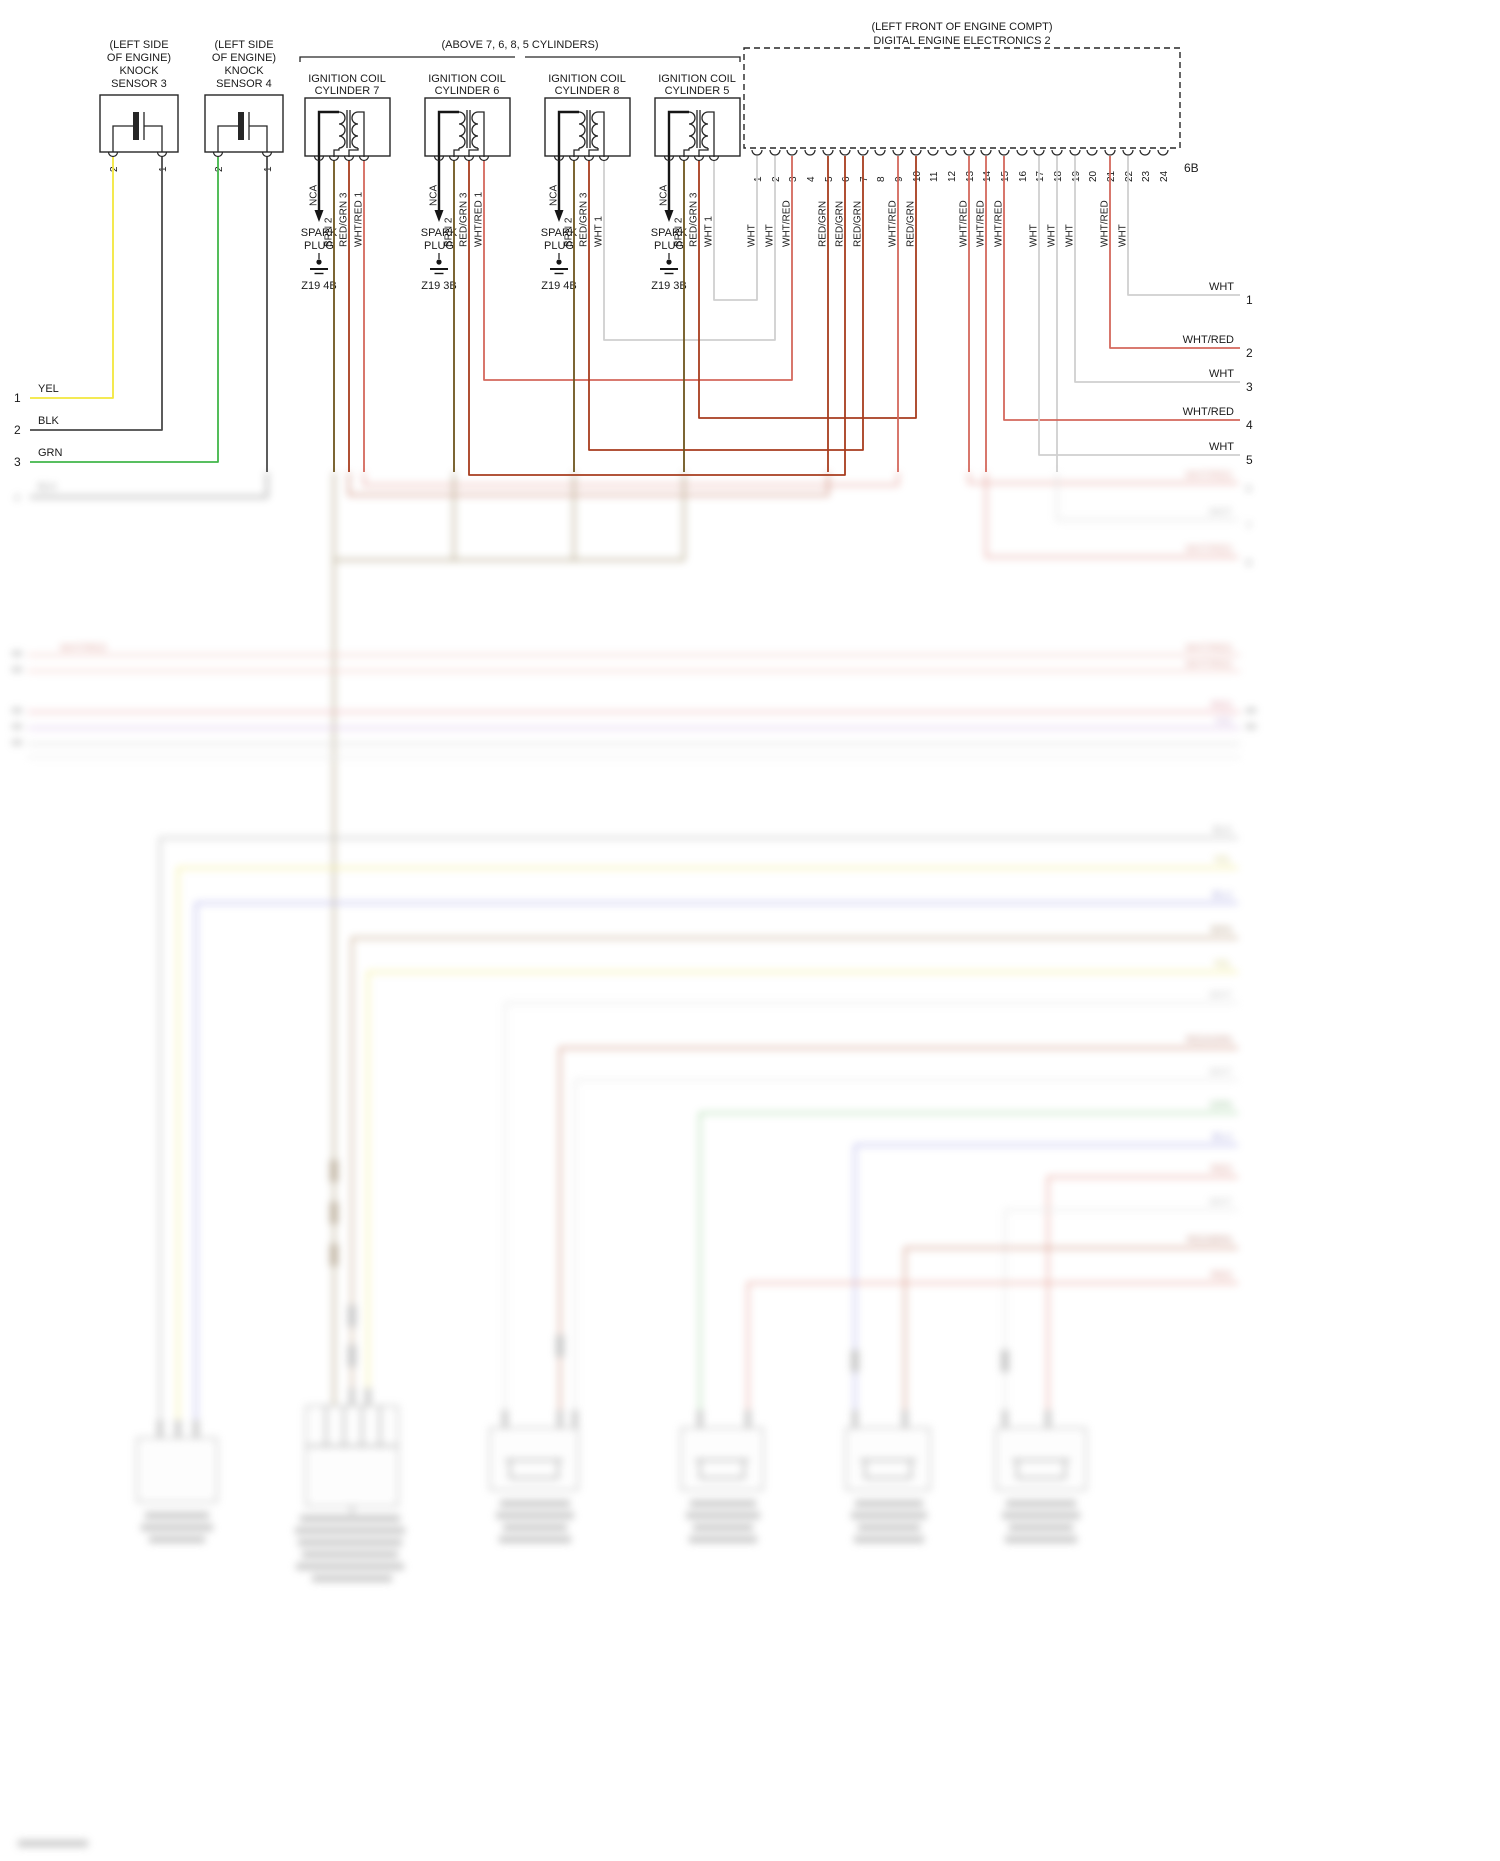 The width and height of the screenshot is (1500, 1861). I want to click on knock-sensor-4-title: SENSOR 4, so click(244, 84).